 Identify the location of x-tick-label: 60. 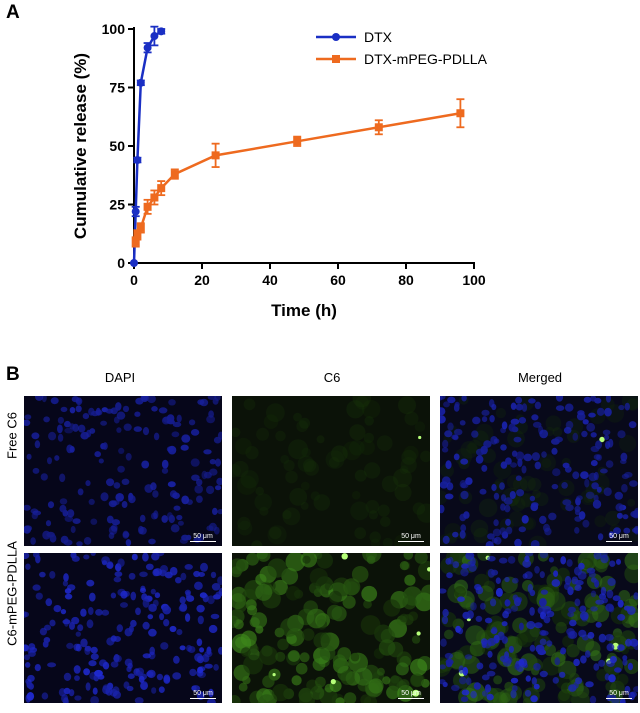
(338, 280).